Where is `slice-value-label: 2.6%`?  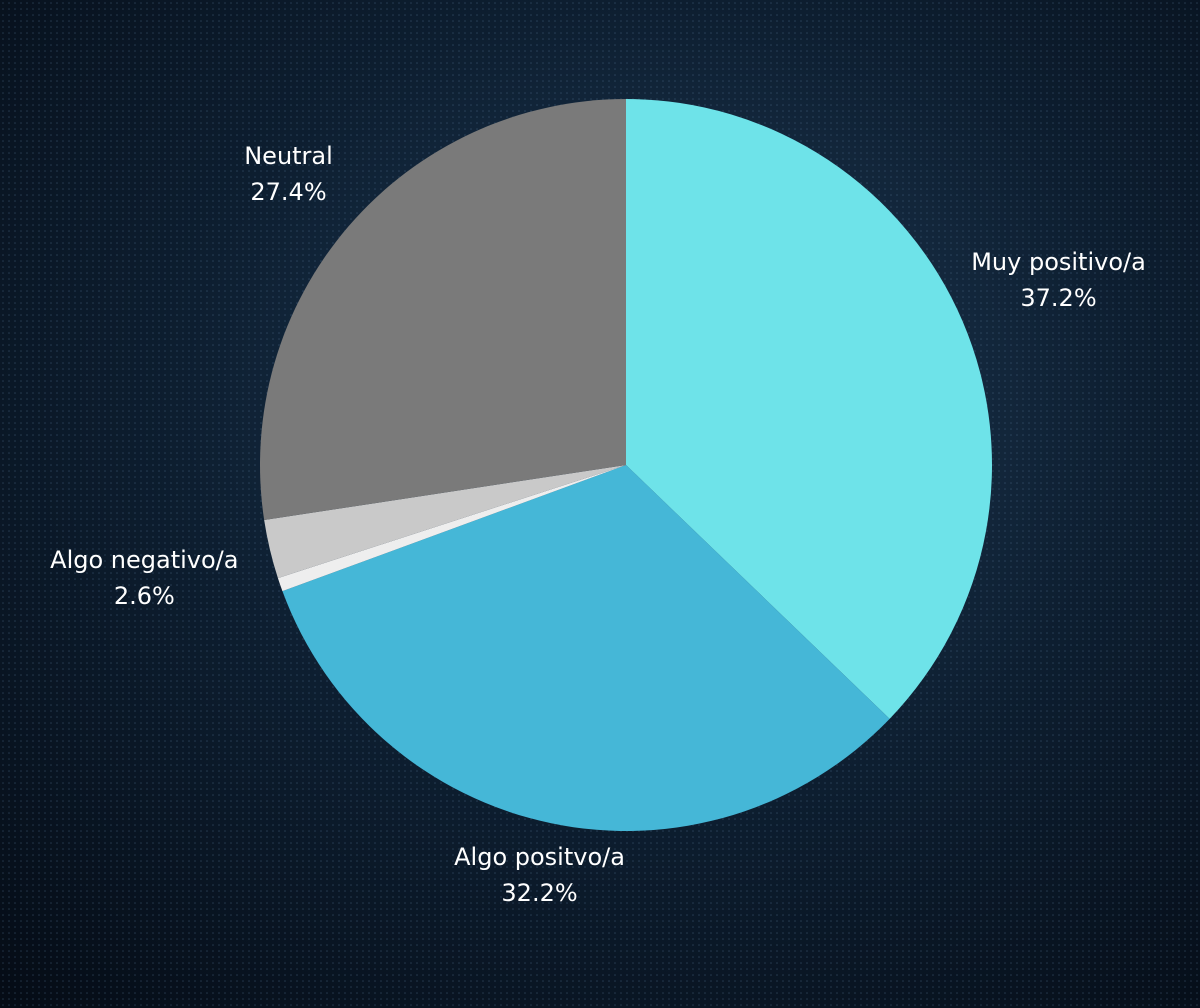
slice-value-label: 2.6% is located at coordinates (144, 596).